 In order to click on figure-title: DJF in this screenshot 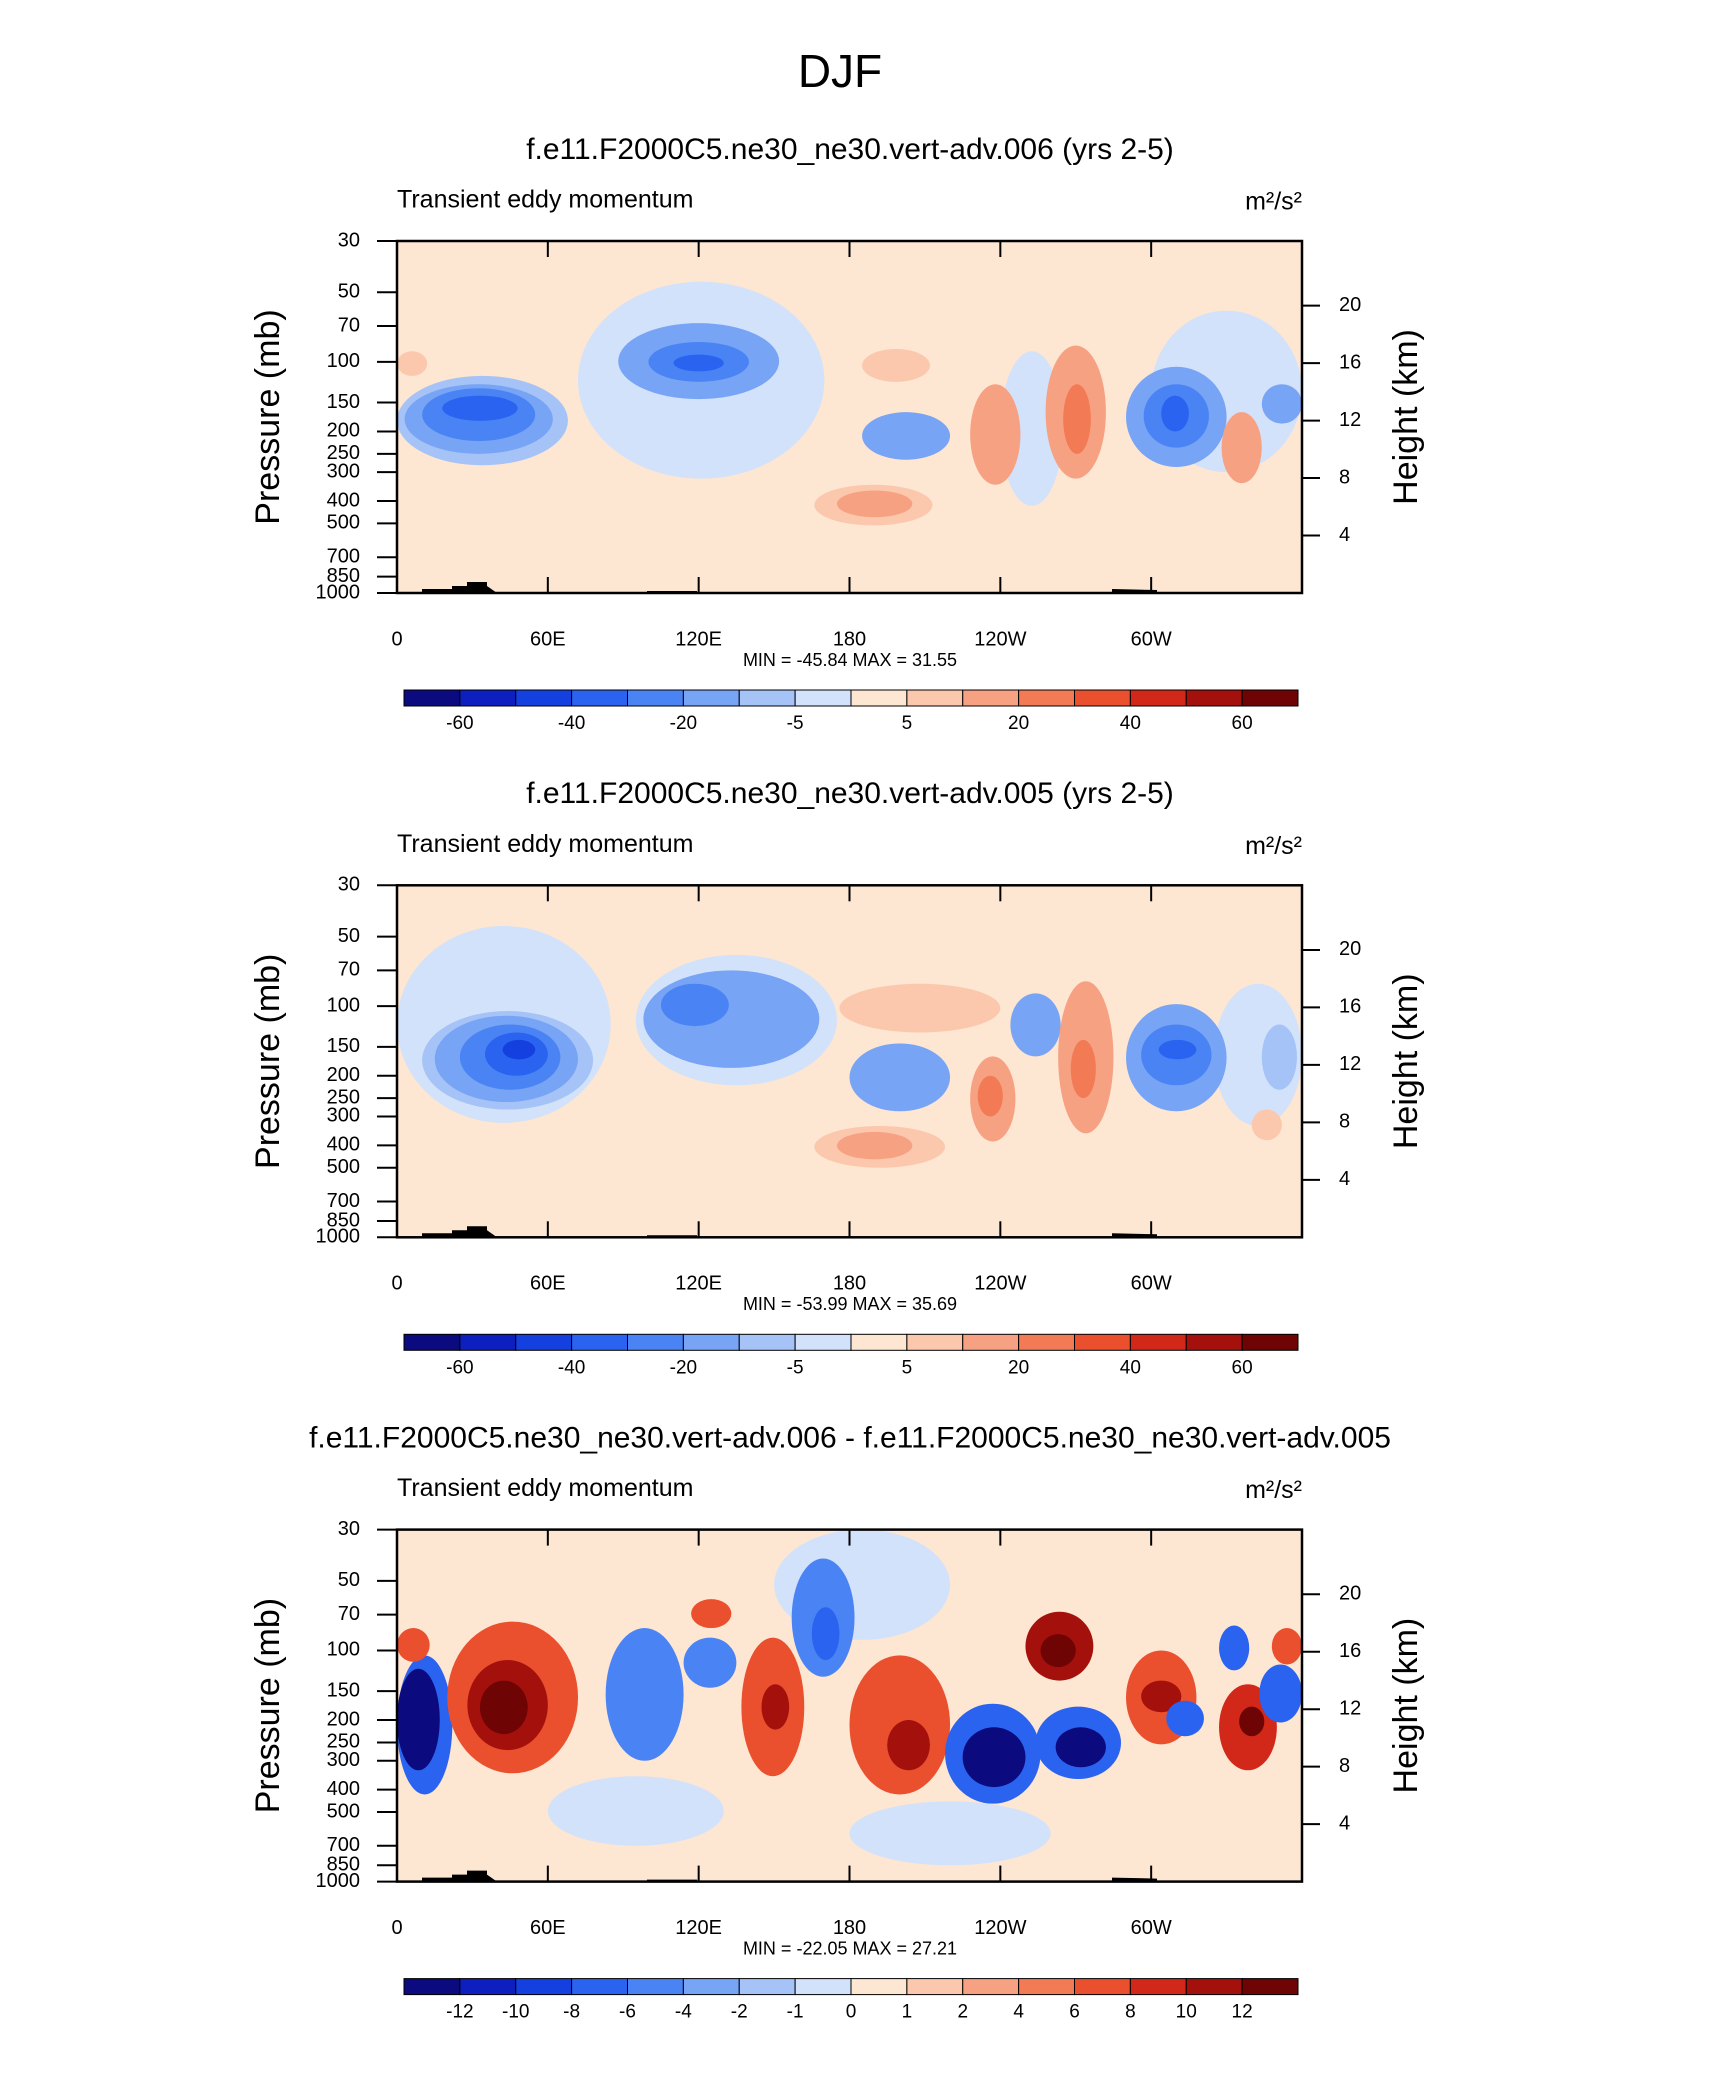, I will do `click(840, 71)`.